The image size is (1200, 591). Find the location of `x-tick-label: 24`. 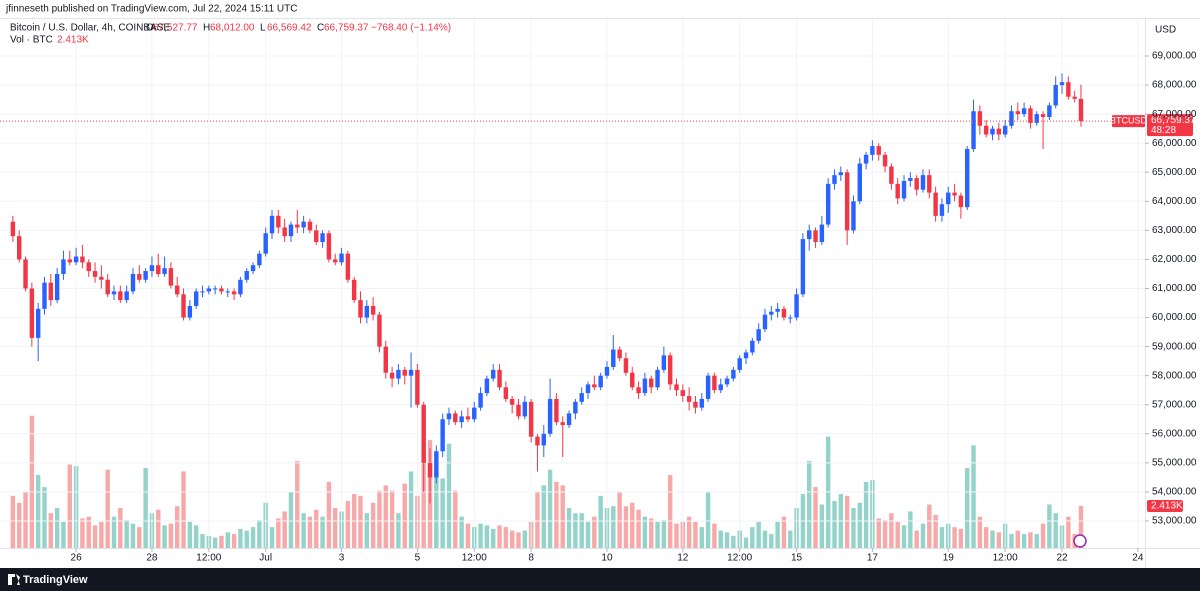

x-tick-label: 24 is located at coordinates (1138, 558).